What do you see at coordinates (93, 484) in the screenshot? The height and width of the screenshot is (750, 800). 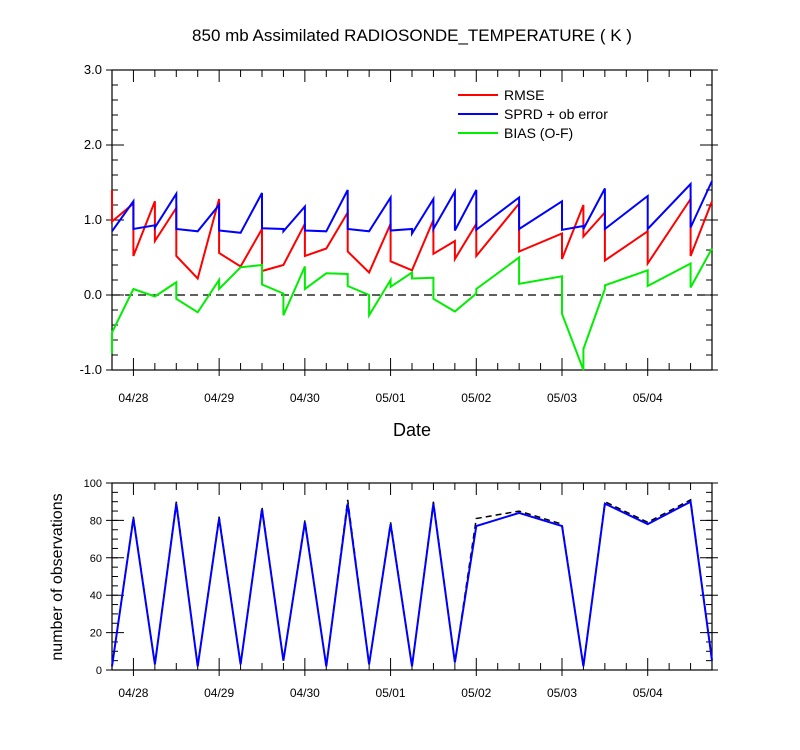 I see `y-tick-label: 100` at bounding box center [93, 484].